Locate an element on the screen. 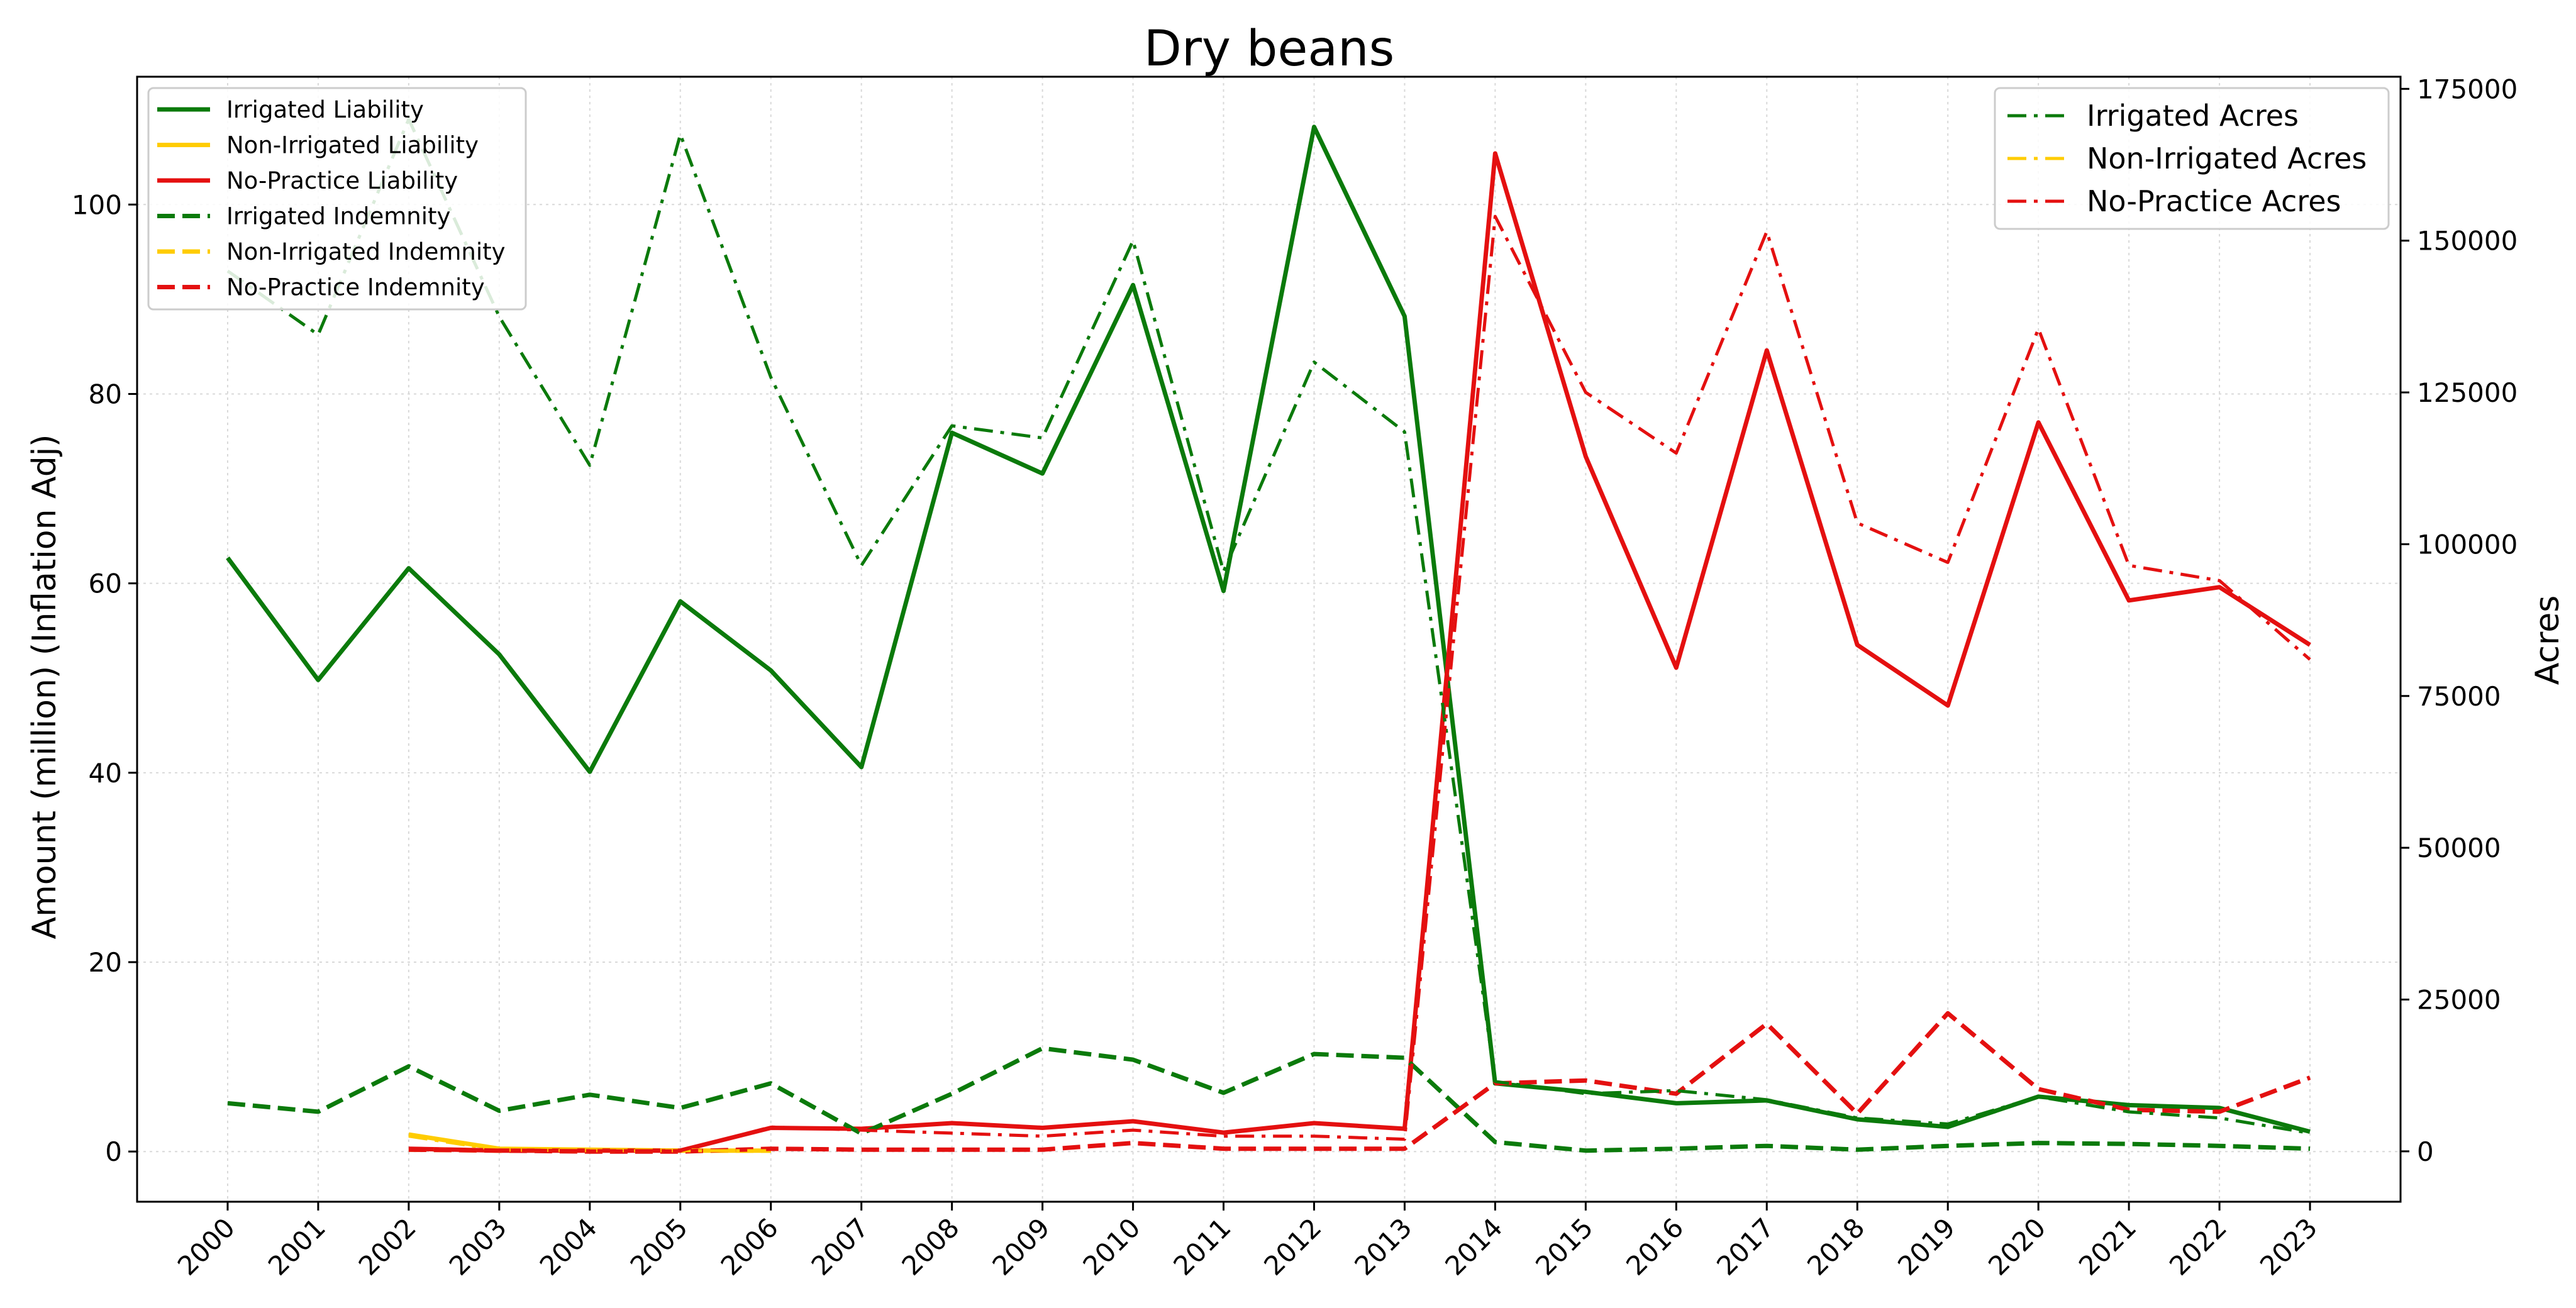 The height and width of the screenshot is (1308, 2576). x-tick-label: 2000 is located at coordinates (206, 1246).